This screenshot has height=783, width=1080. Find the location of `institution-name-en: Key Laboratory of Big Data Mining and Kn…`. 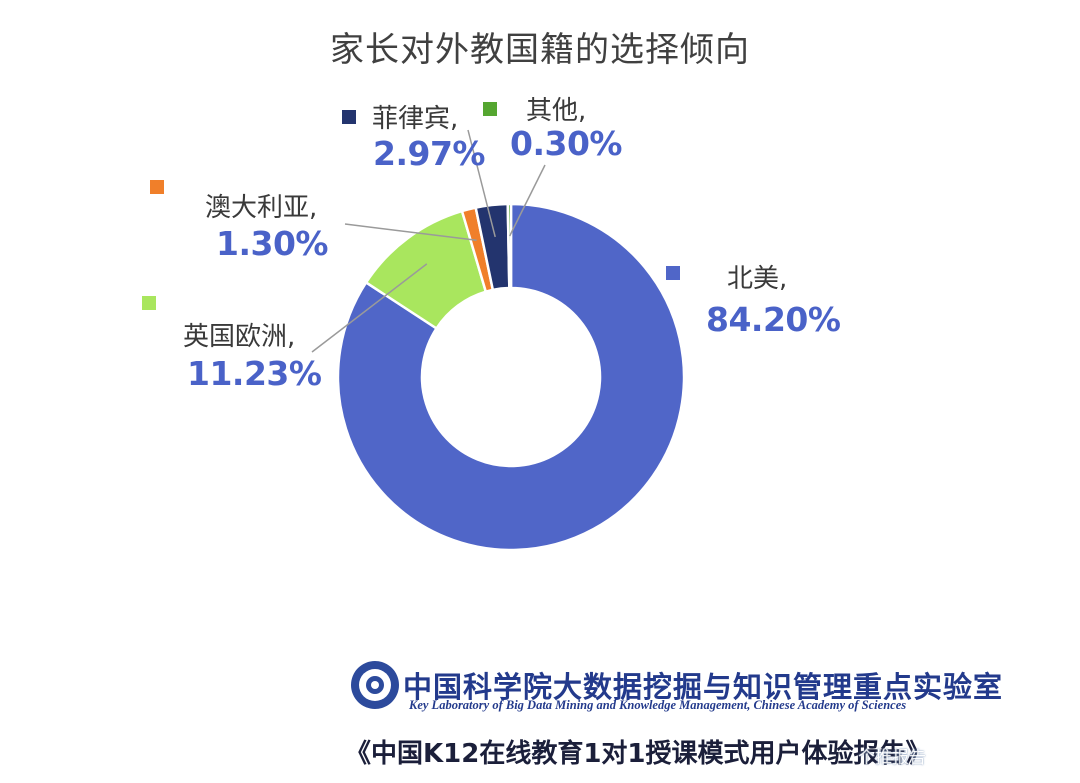

institution-name-en: Key Laboratory of Big Data Mining and Kn… is located at coordinates (658, 705).